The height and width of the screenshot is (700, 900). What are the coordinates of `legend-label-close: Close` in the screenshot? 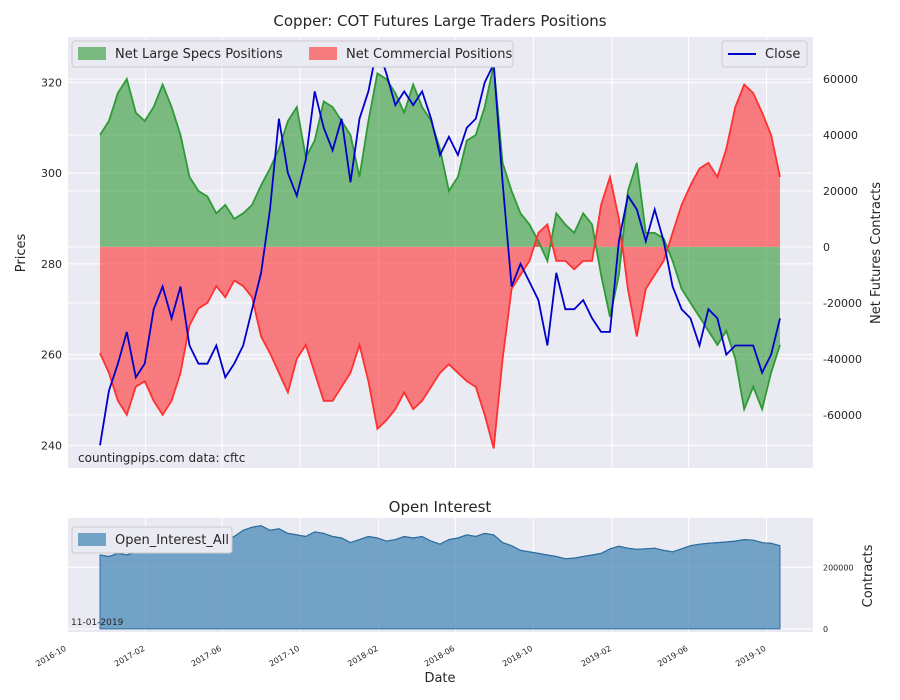 It's located at (782, 54).